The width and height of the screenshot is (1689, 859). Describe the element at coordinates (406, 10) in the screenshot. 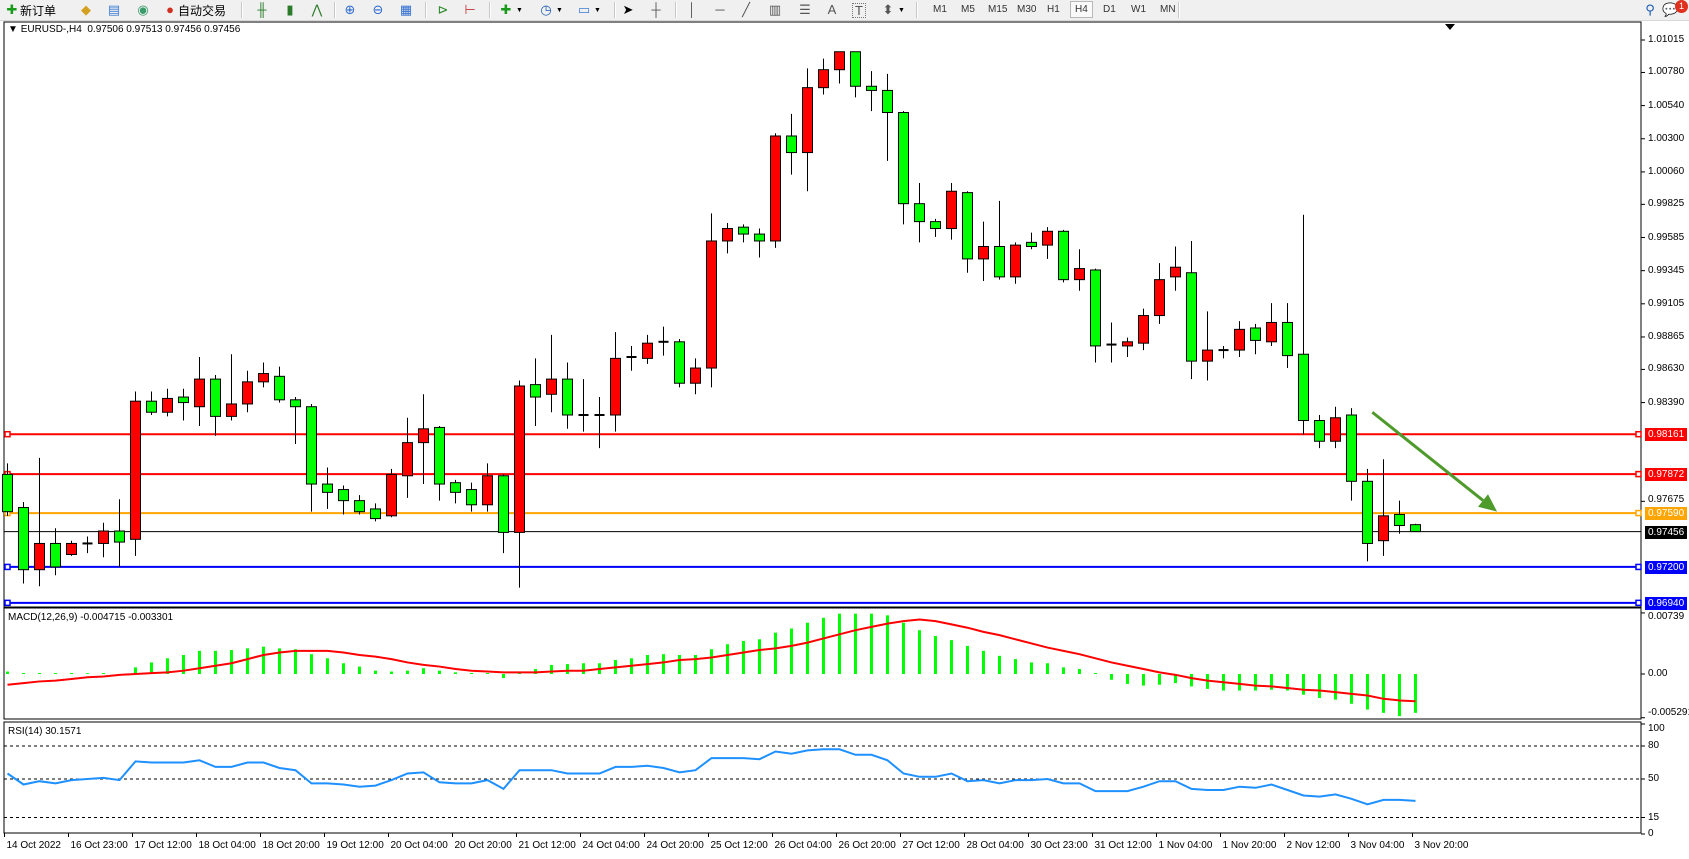

I see `tile-windows-button: ▦` at that location.